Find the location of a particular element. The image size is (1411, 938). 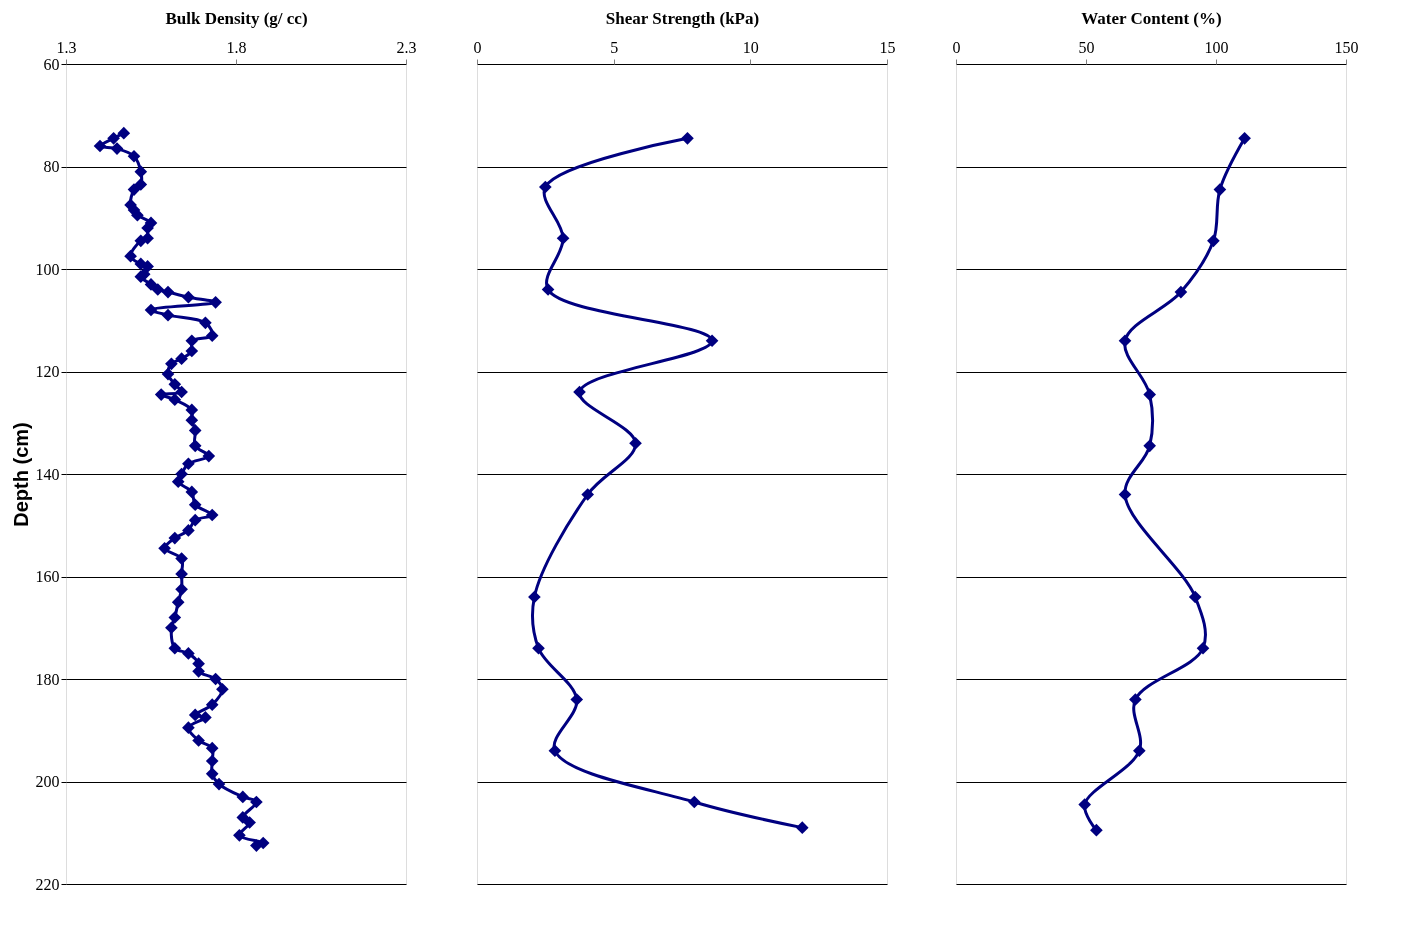

y-tick-label: 140 is located at coordinates (47, 474).